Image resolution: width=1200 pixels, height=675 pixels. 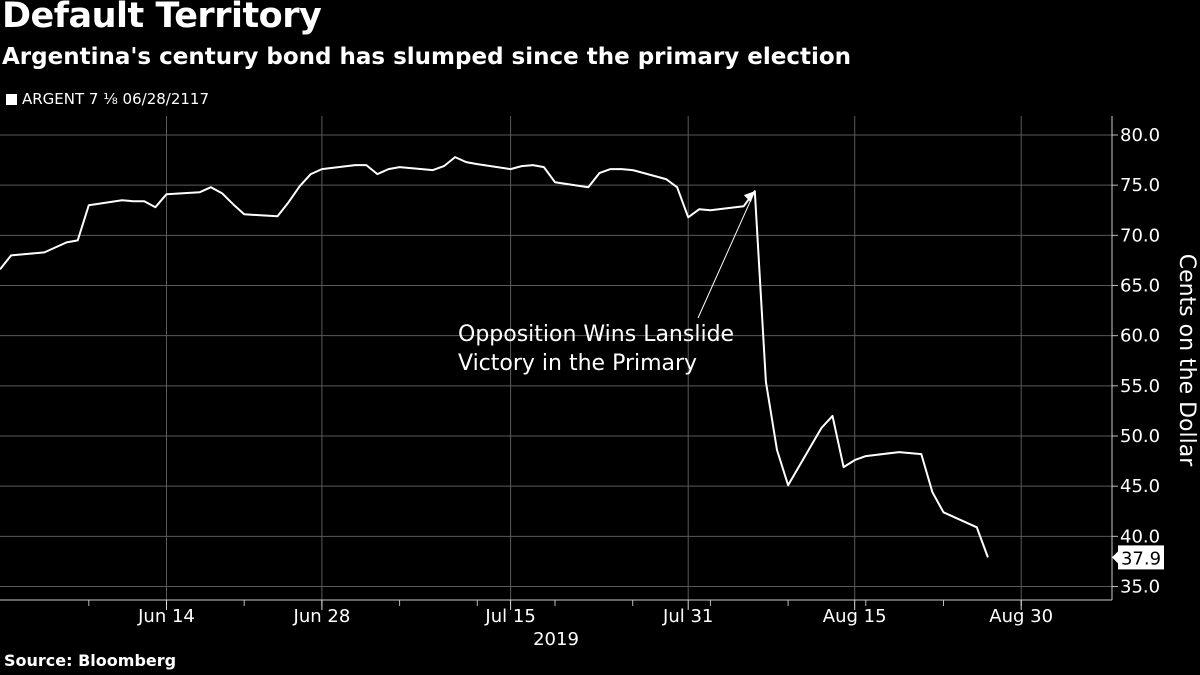 What do you see at coordinates (726, 254) in the screenshot?
I see `annotation-arrow-line` at bounding box center [726, 254].